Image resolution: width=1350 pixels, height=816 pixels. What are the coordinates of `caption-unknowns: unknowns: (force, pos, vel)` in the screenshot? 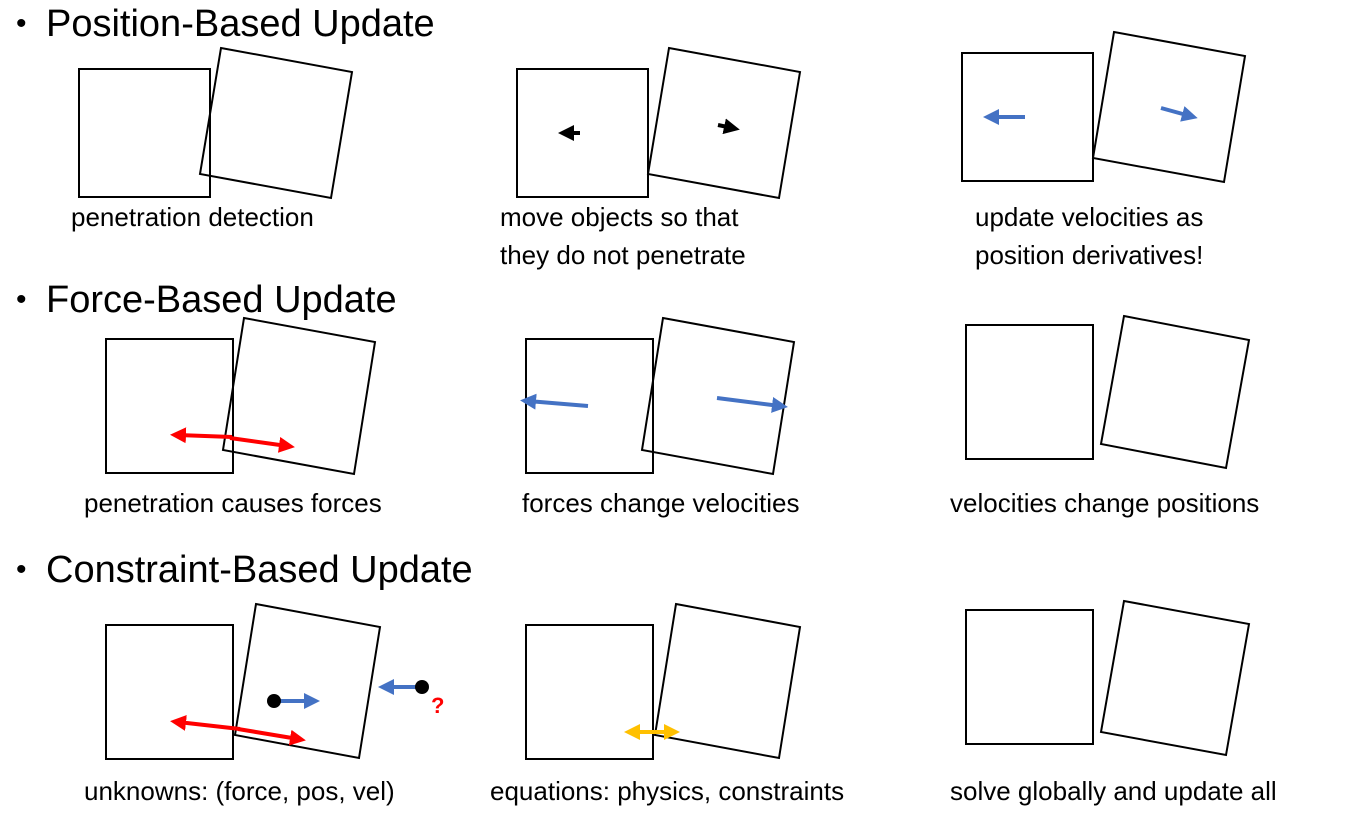 It's located at (239, 791).